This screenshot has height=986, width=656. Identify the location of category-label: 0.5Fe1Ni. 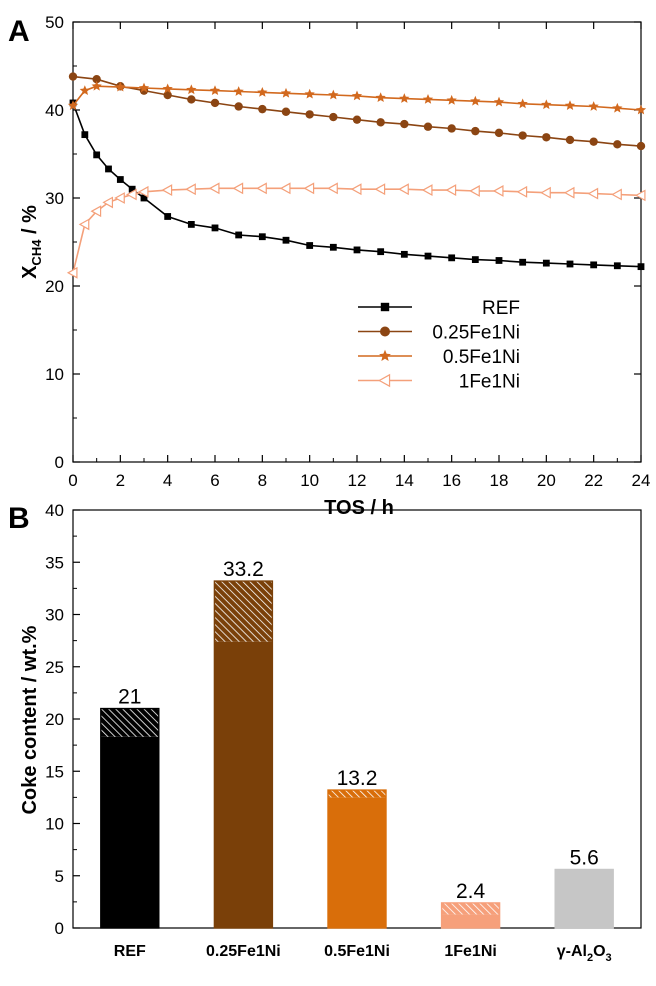
(357, 951).